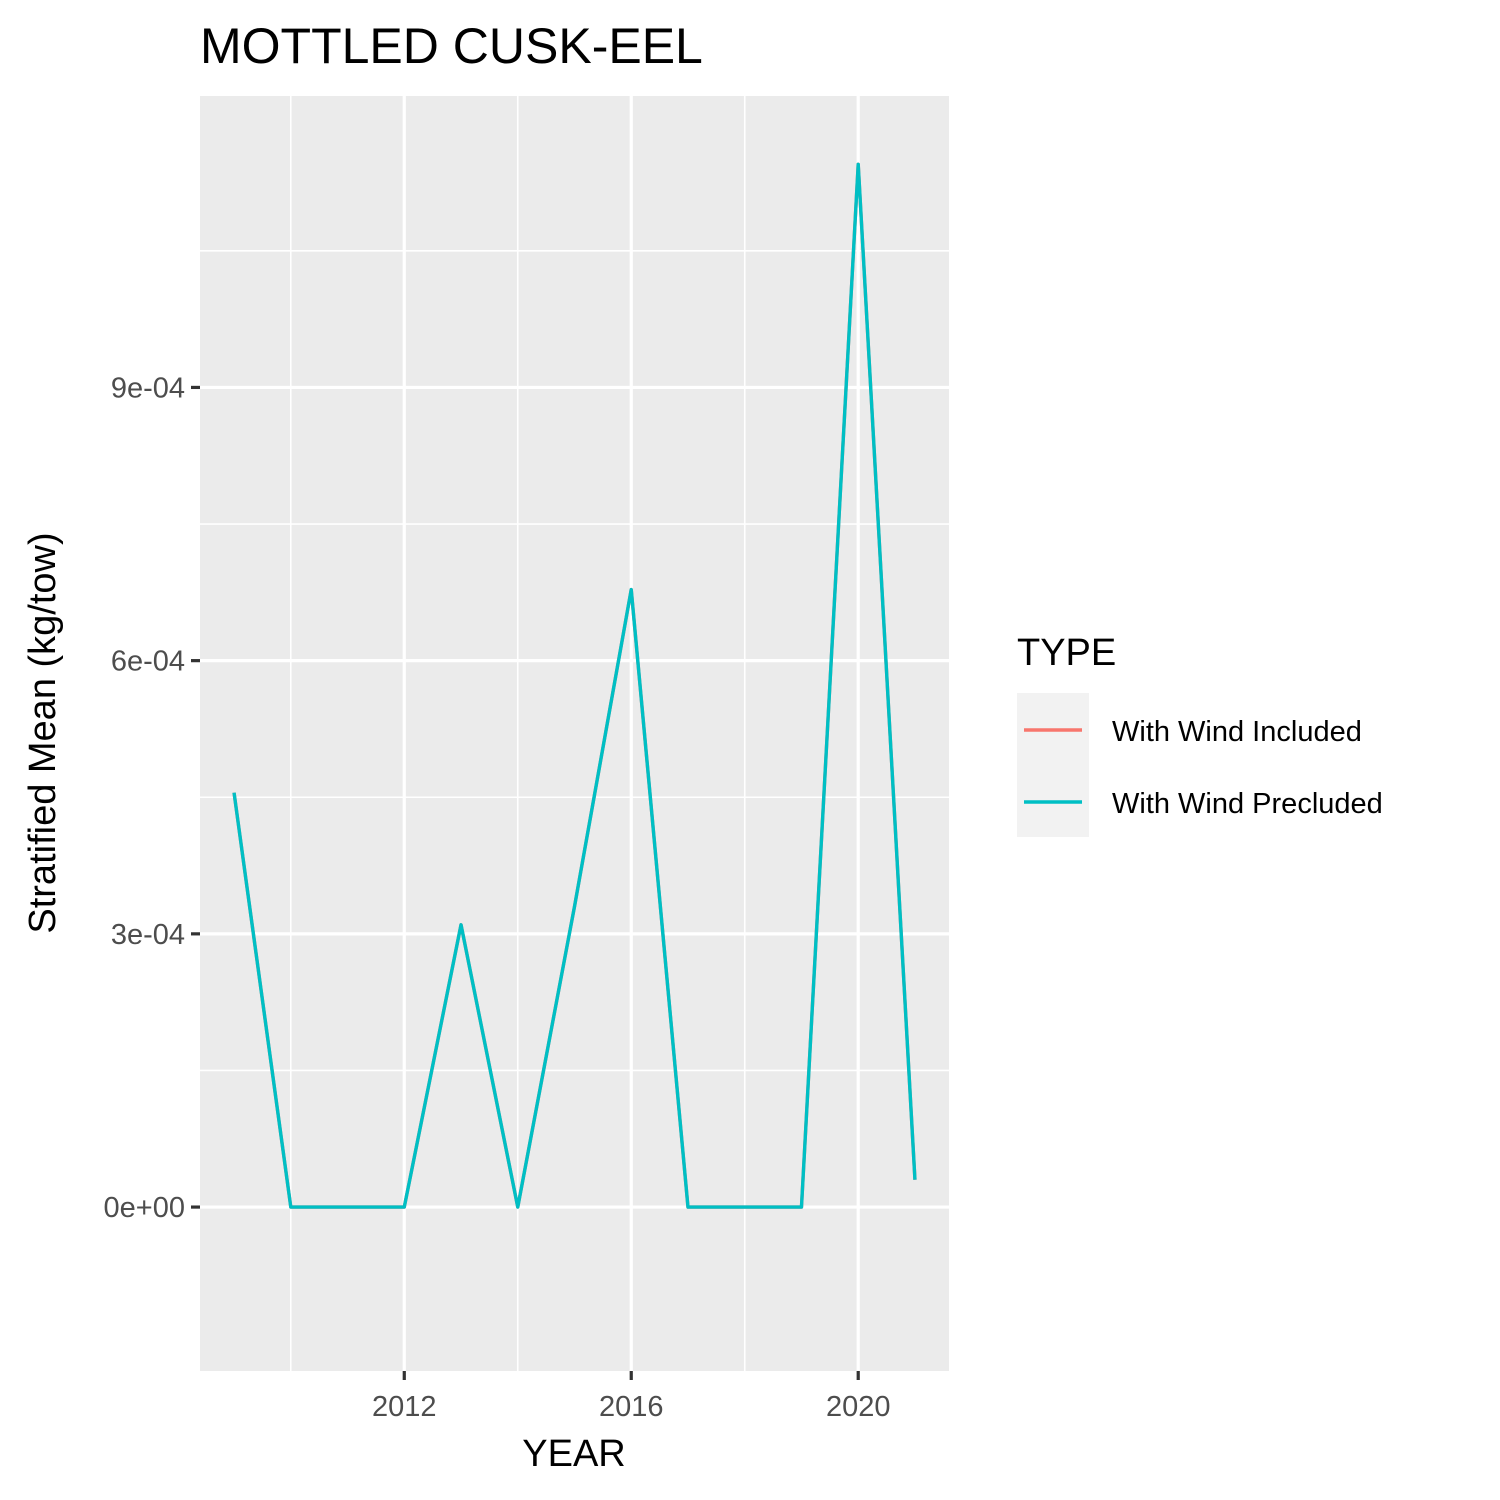 The height and width of the screenshot is (1500, 1500). I want to click on legend-label: With Wind Included, so click(1237, 732).